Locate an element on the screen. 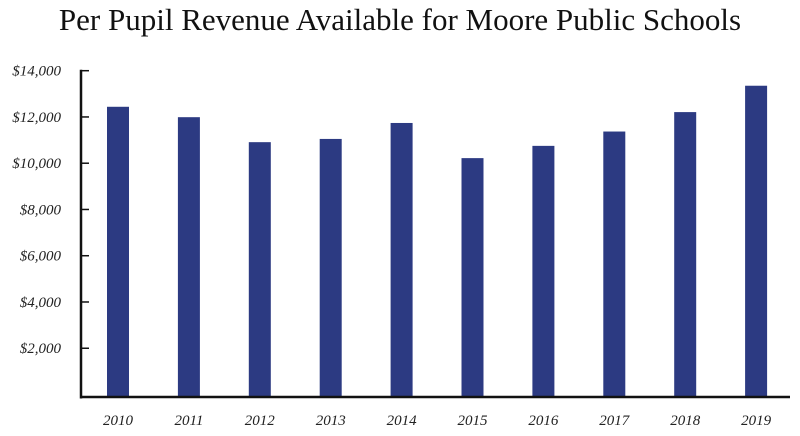 The image size is (800, 436). y-tick-label: $6,000 is located at coordinates (41, 257).